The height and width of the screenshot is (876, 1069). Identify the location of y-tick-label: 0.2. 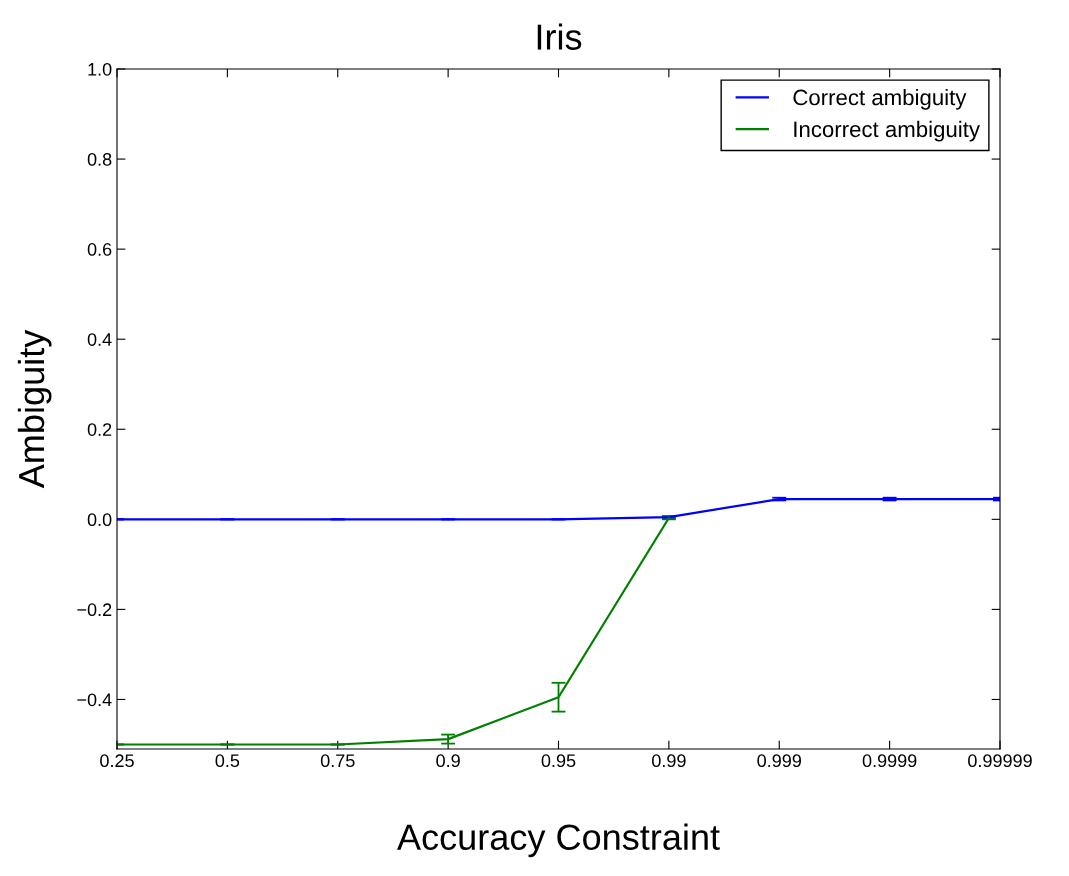
(99, 429).